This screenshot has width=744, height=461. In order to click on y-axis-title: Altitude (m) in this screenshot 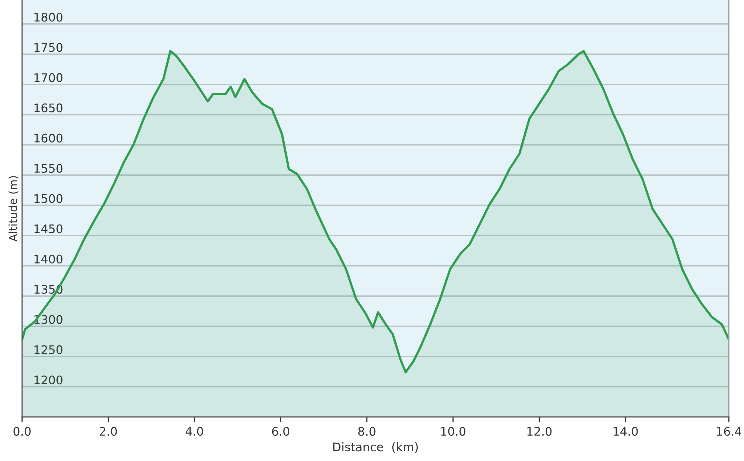, I will do `click(13, 209)`.